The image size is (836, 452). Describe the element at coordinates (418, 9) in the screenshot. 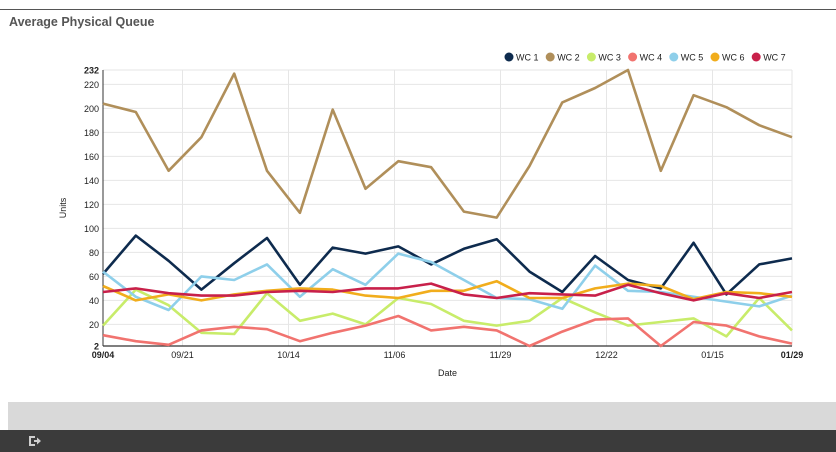

I see `top-divider` at that location.